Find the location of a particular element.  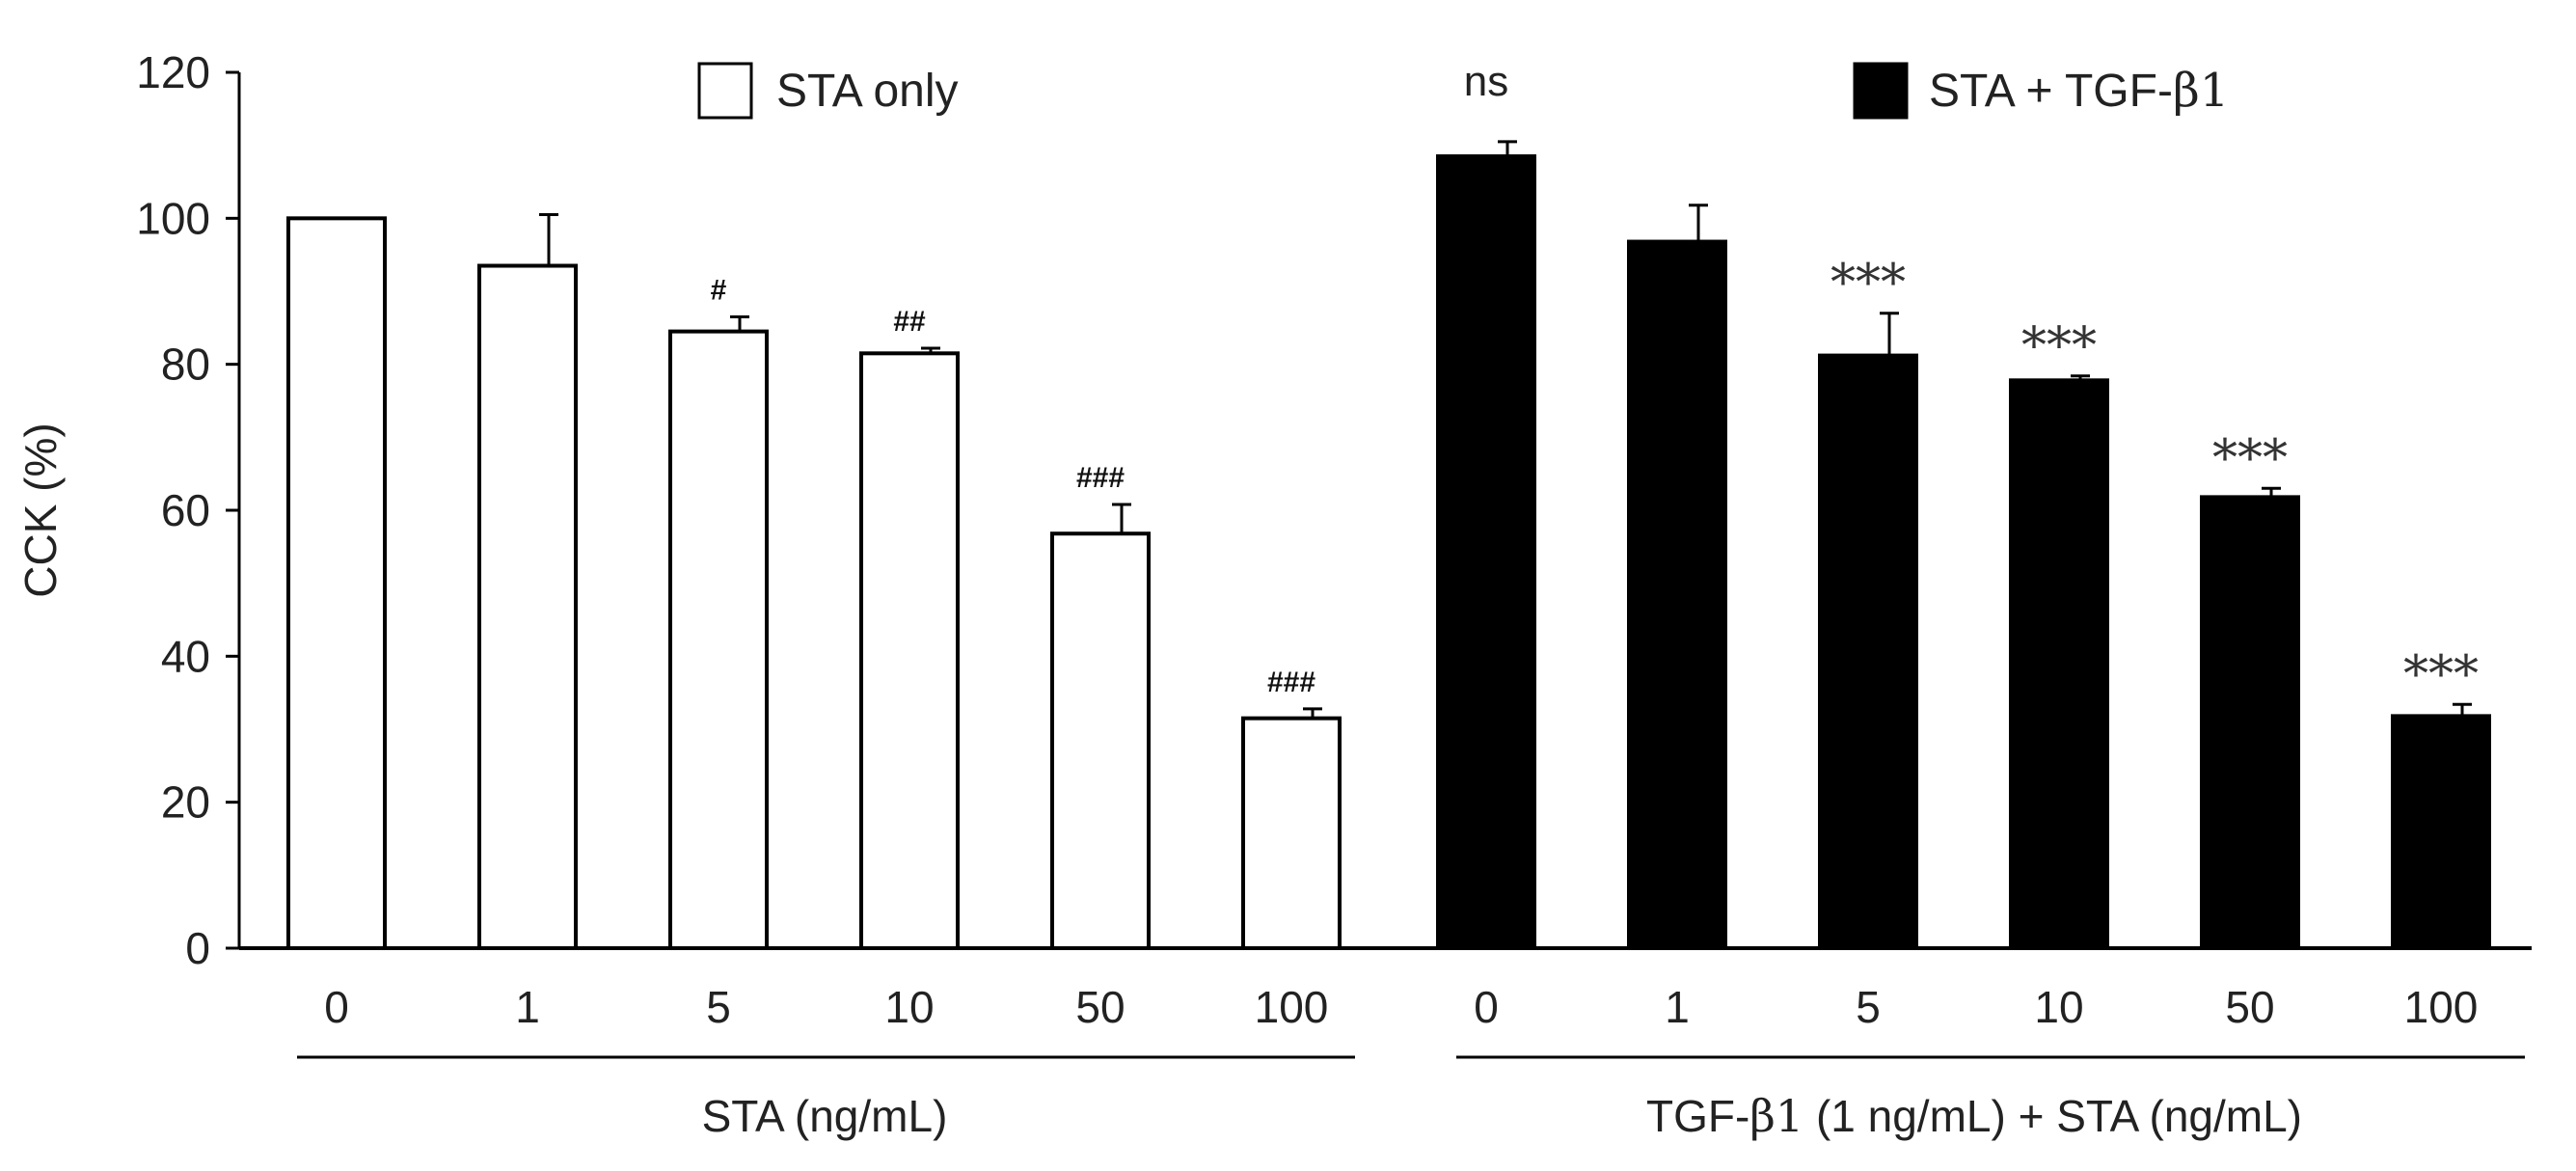

y-tick-label: 80 is located at coordinates (185, 365).